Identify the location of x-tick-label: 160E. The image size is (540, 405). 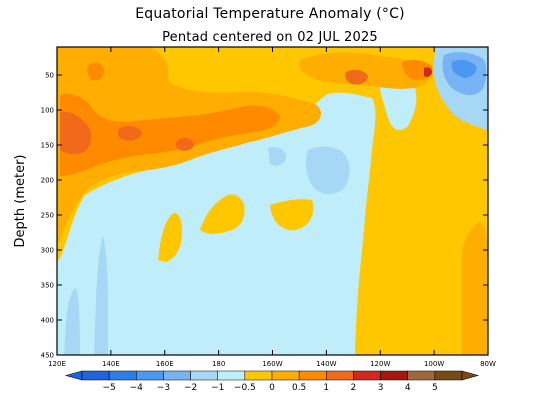
(165, 364).